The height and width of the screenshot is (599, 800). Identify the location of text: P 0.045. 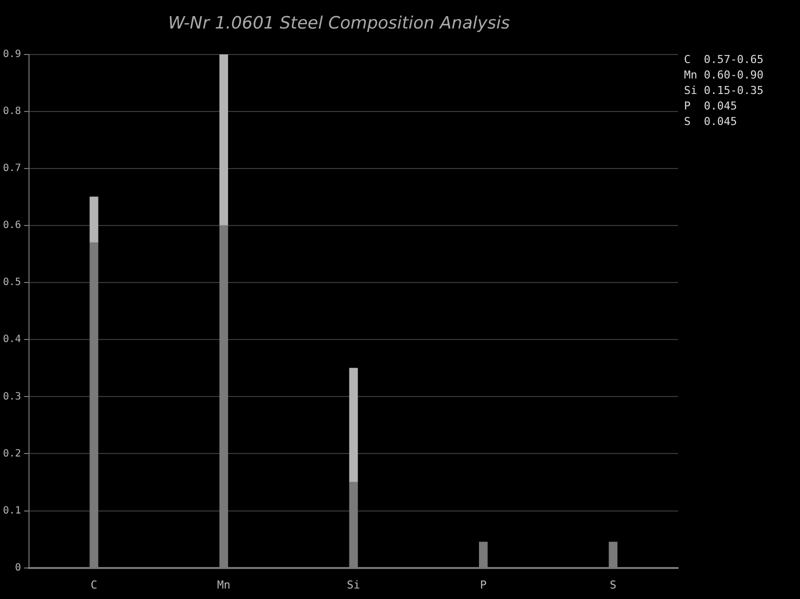
(710, 105).